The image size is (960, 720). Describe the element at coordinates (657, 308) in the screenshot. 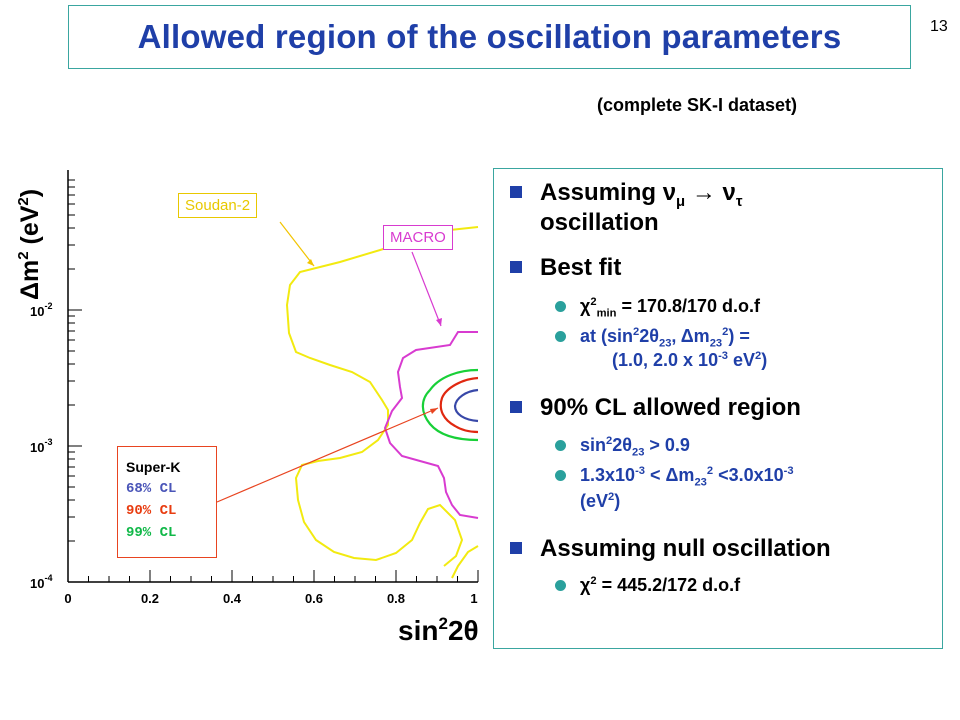

I see `sub-chi-min: χ2min = 170.8/170 d.o.f` at that location.